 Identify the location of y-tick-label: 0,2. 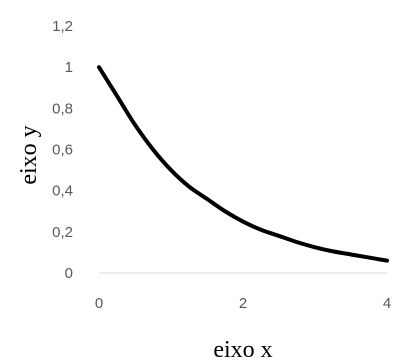
(62, 232).